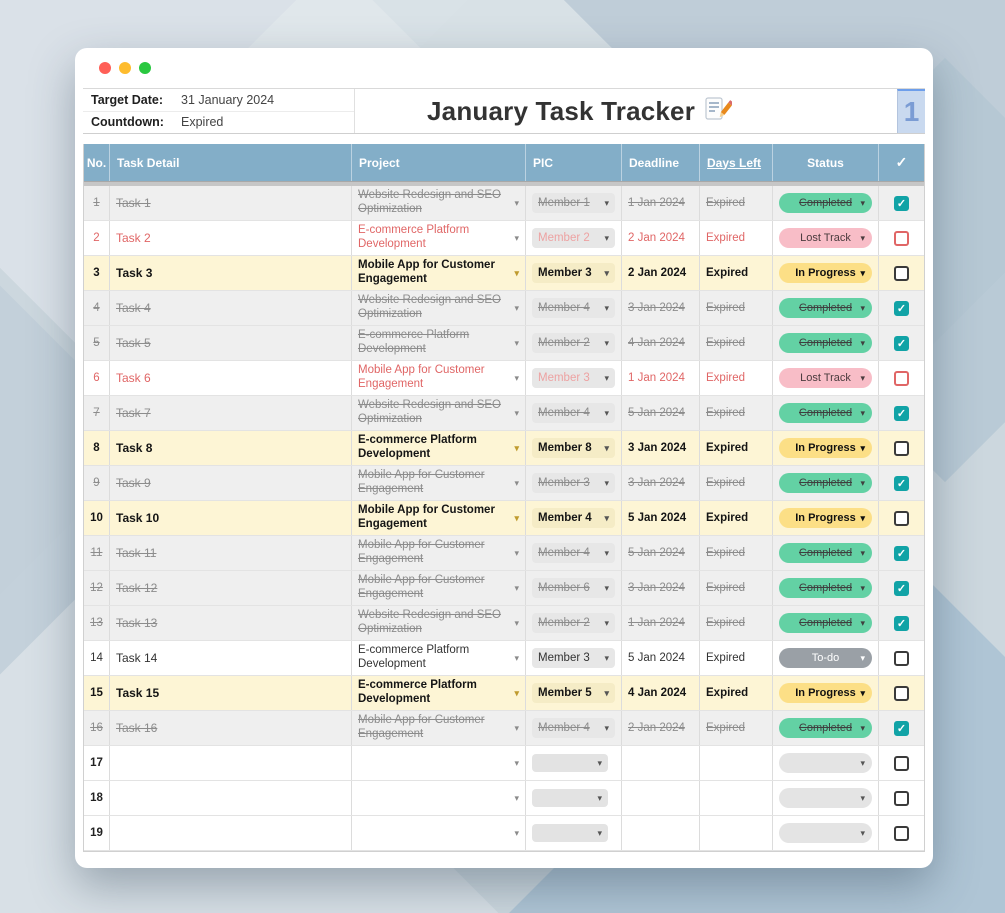 The image size is (1005, 913). I want to click on column-header-project: Project, so click(439, 162).